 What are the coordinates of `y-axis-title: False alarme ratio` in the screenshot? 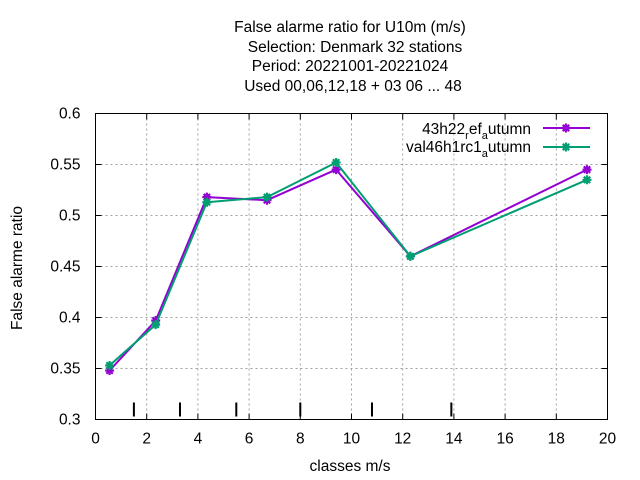 It's located at (17, 268).